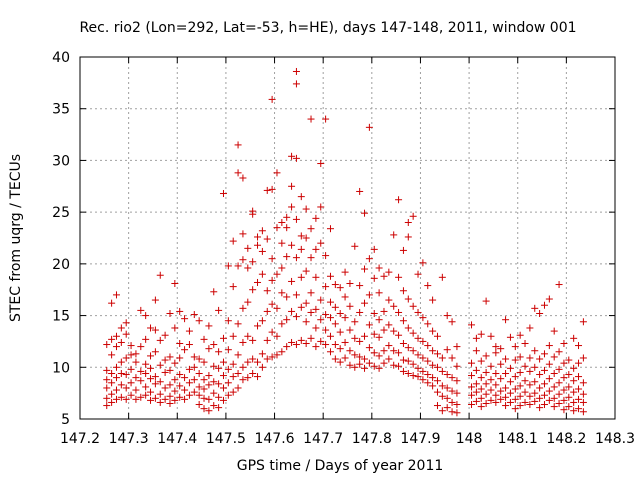 The image size is (640, 480). I want to click on x-tick-label: 148.2, so click(566, 439).